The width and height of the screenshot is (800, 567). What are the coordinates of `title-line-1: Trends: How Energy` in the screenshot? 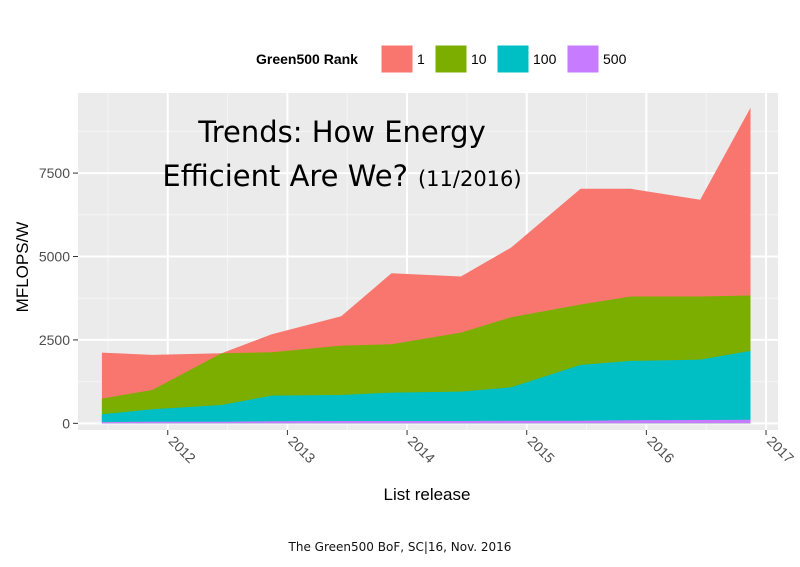 It's located at (341, 132).